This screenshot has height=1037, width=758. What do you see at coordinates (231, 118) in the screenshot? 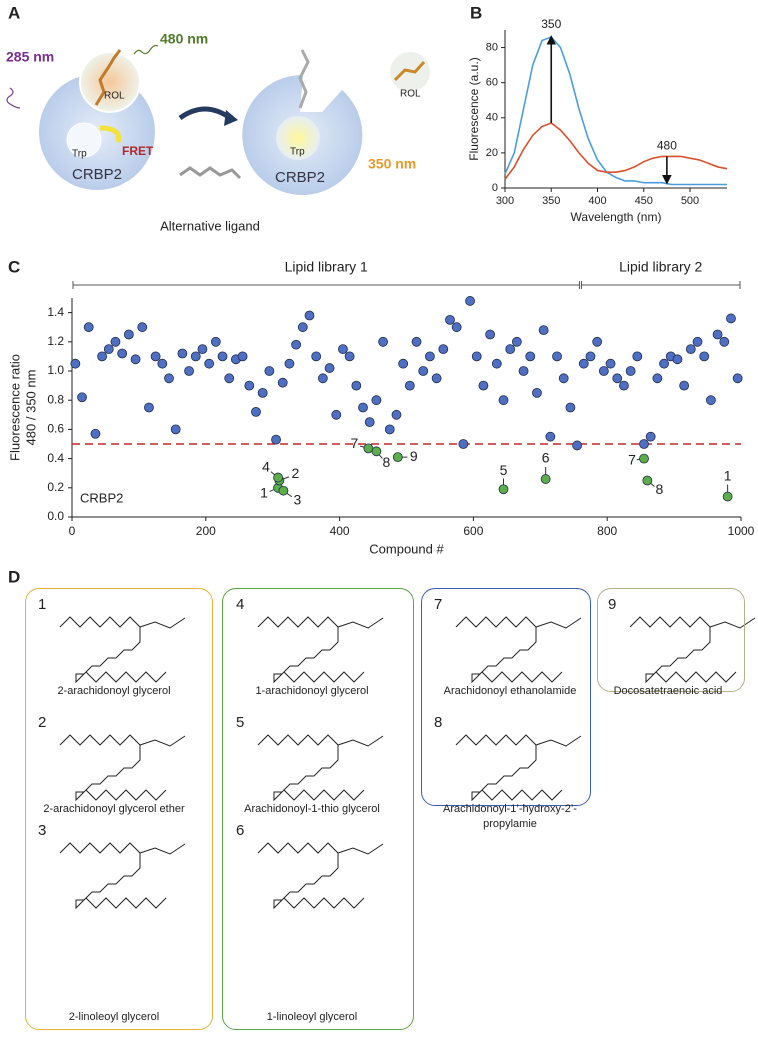
I see `reaction-arrowhead` at bounding box center [231, 118].